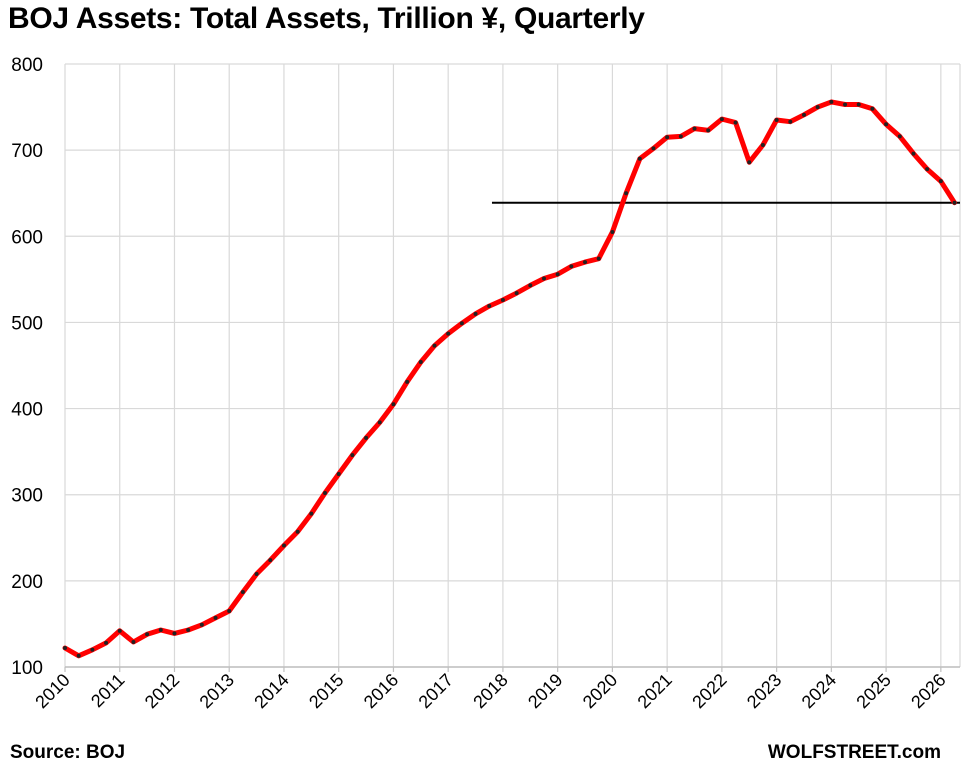 This screenshot has height=773, width=975. What do you see at coordinates (27, 323) in the screenshot?
I see `y-tick-label: 500` at bounding box center [27, 323].